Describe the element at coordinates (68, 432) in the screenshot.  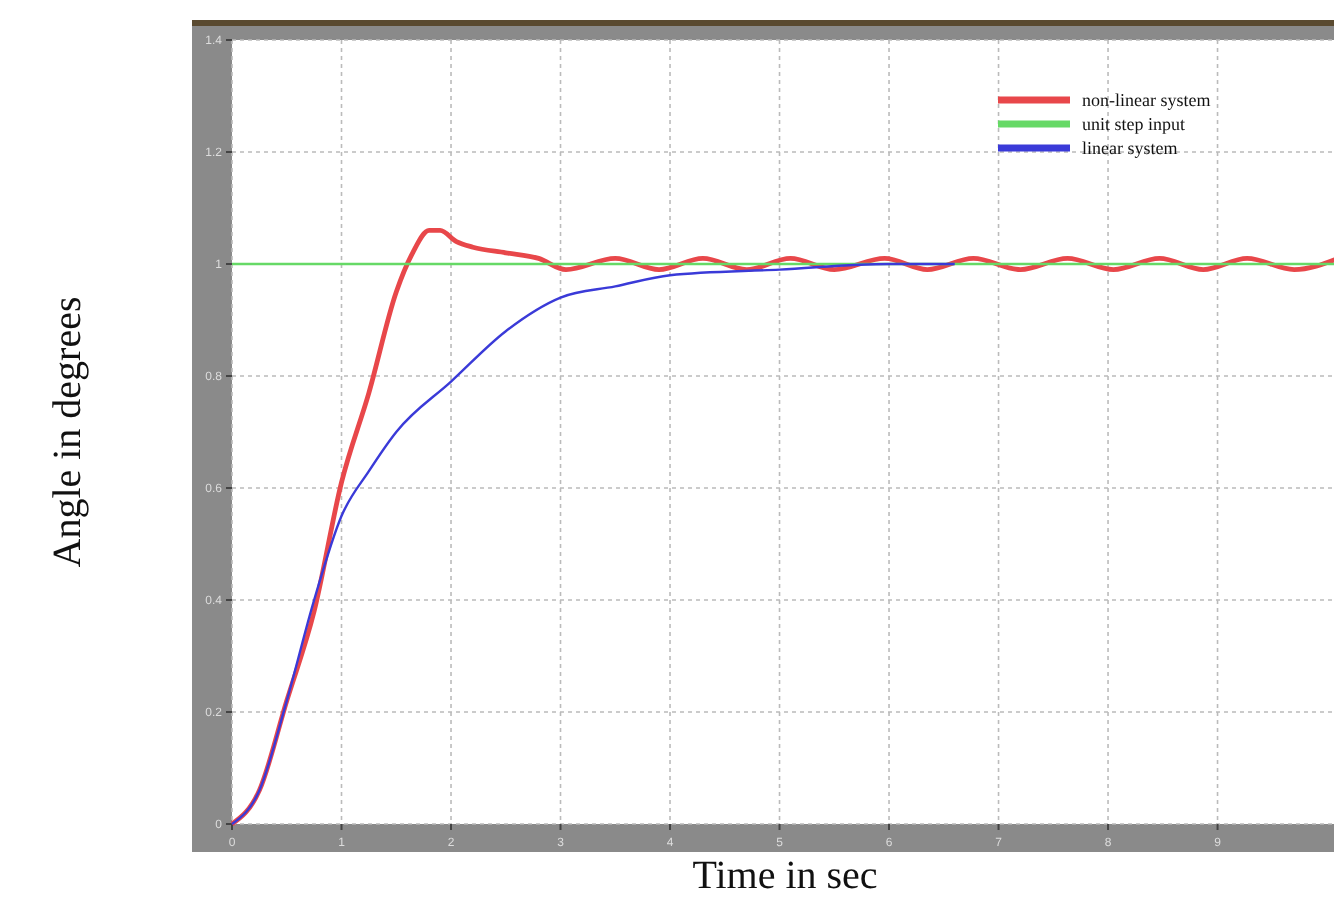
I see `y-axis-title: Angle in degrees` at that location.